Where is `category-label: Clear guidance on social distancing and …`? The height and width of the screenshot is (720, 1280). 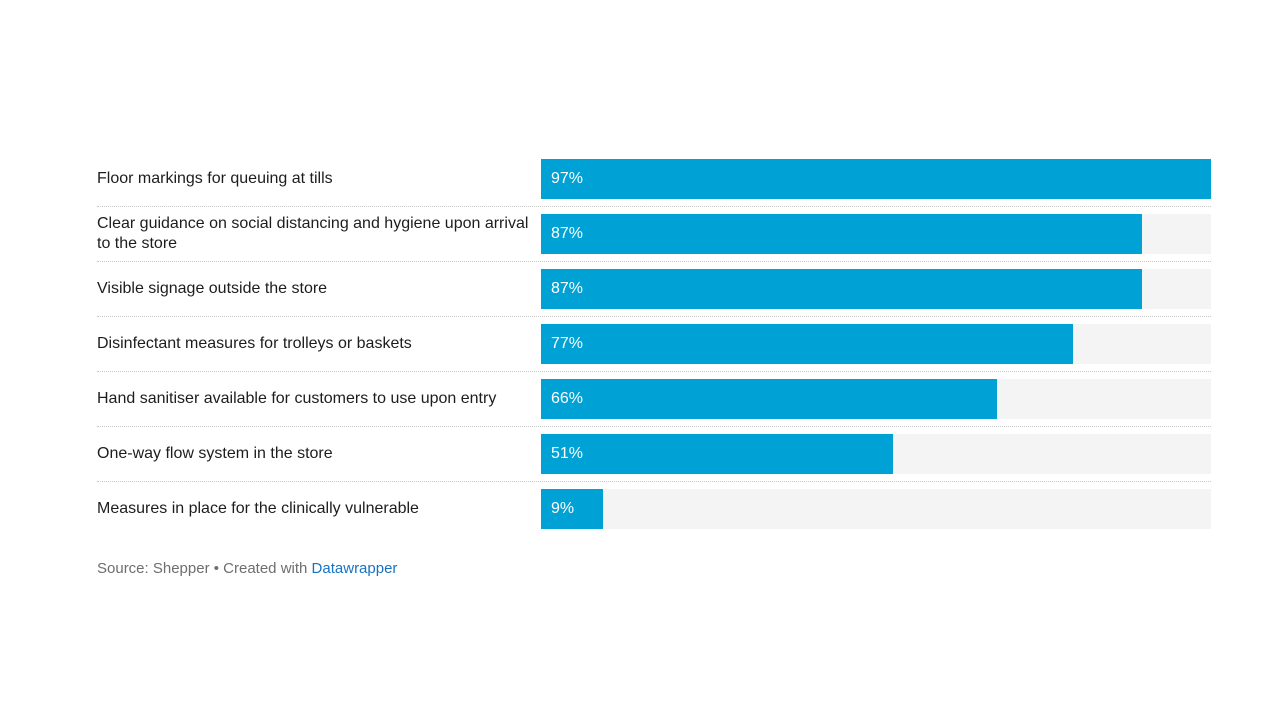 category-label: Clear guidance on social distancing and … is located at coordinates (313, 233).